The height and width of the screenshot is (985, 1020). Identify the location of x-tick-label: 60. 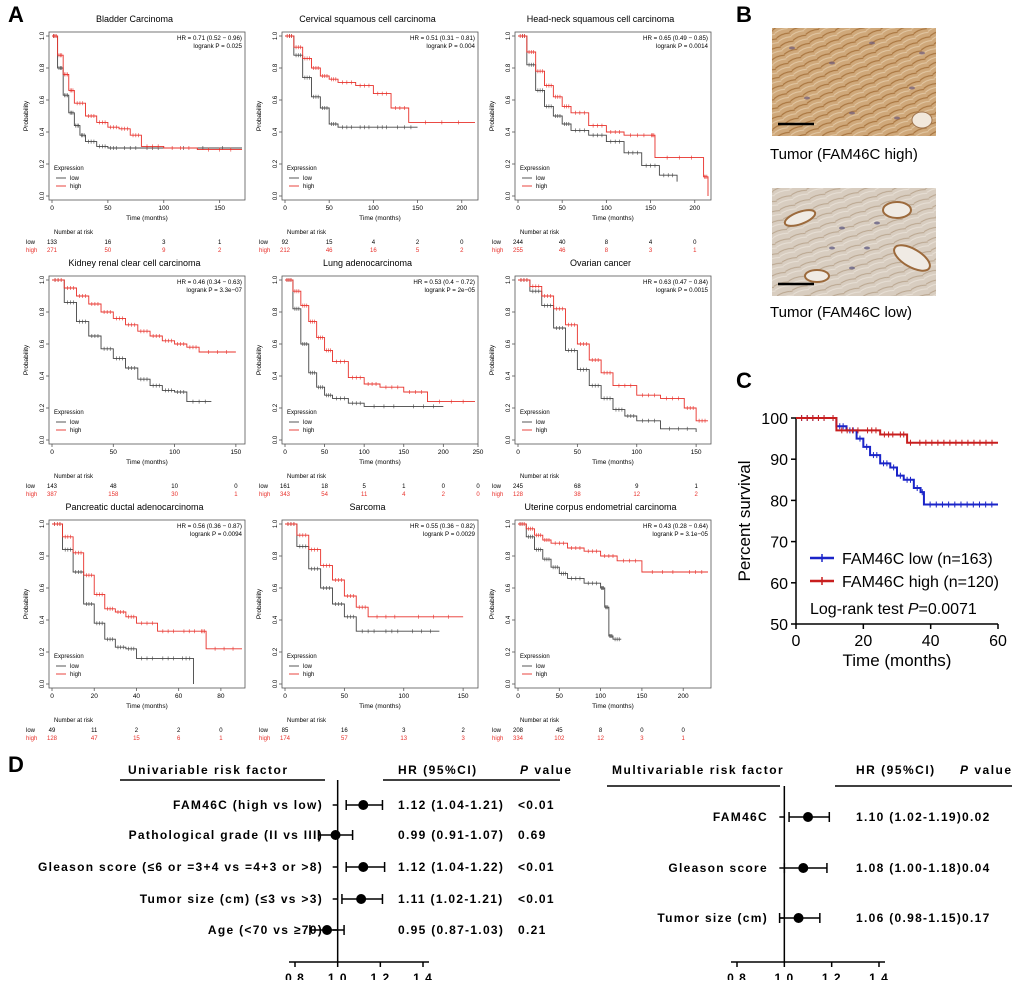
(998, 641).